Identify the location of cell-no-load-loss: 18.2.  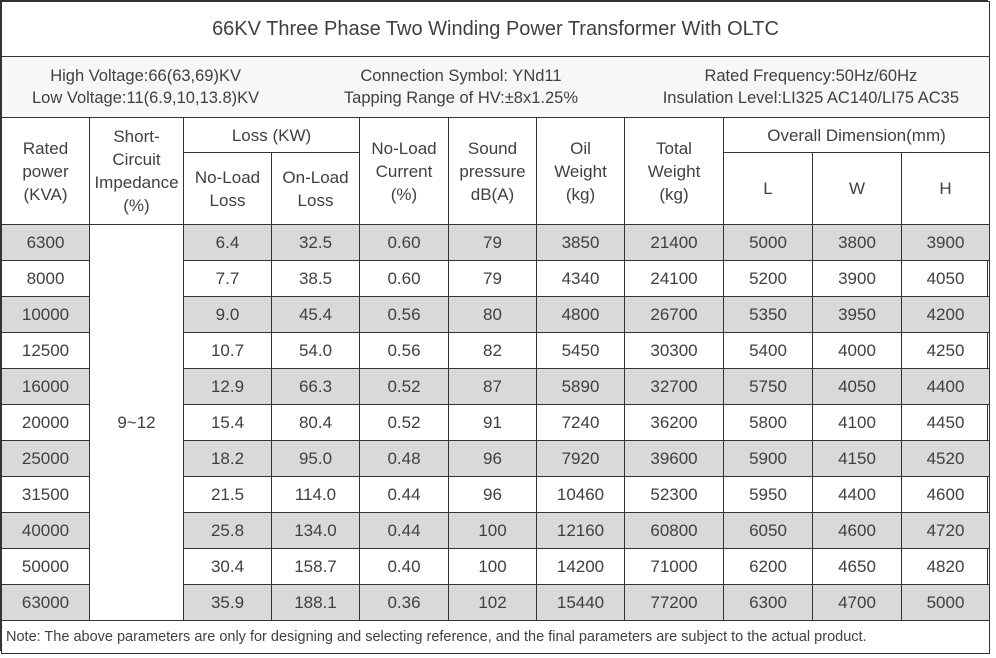
(227, 458).